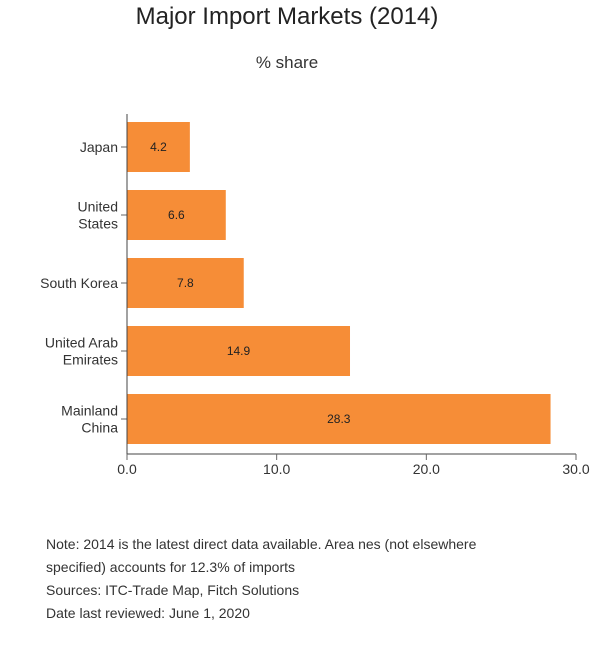 This screenshot has width=614, height=647. Describe the element at coordinates (98, 215) in the screenshot. I see `y-tick-label: United States` at that location.